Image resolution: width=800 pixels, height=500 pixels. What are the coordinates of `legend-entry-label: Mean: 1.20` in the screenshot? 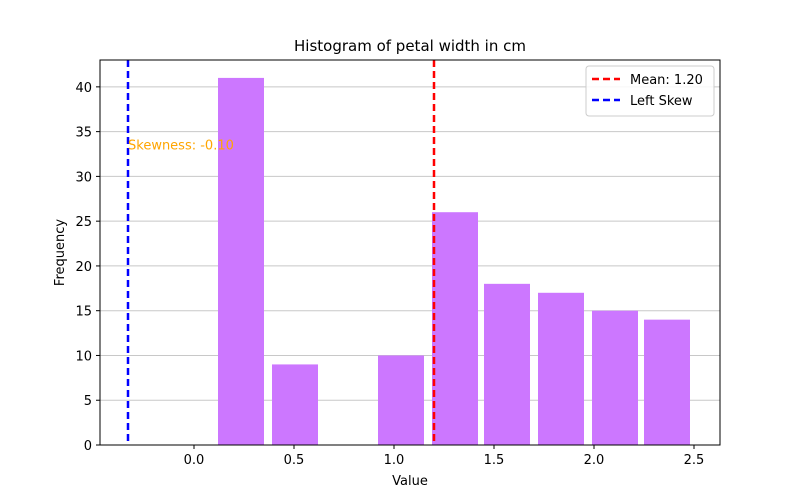 It's located at (666, 80).